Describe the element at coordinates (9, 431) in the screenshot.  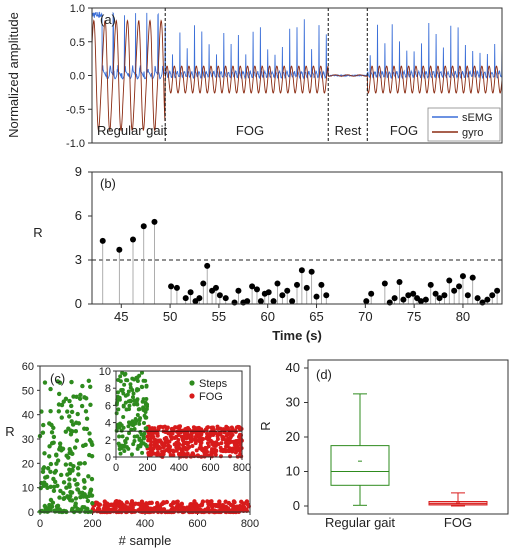
I see `panel-c-ylabel: R` at that location.